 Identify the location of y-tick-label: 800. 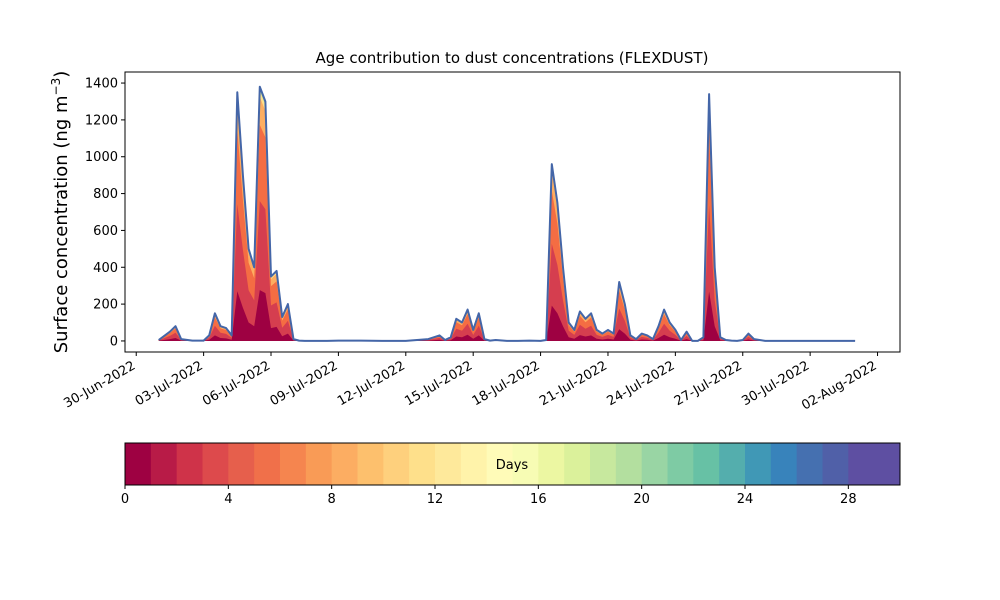
(105, 194).